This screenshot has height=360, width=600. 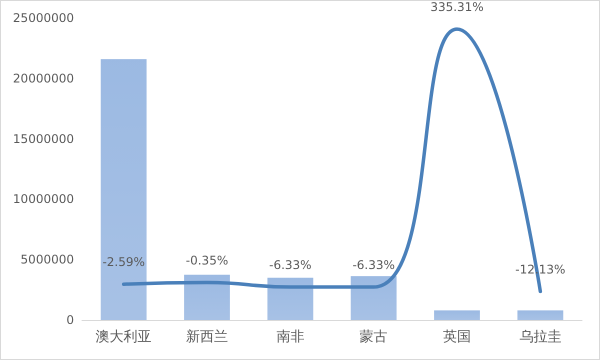 What do you see at coordinates (123, 262) in the screenshot?
I see `data-label: -2.59%` at bounding box center [123, 262].